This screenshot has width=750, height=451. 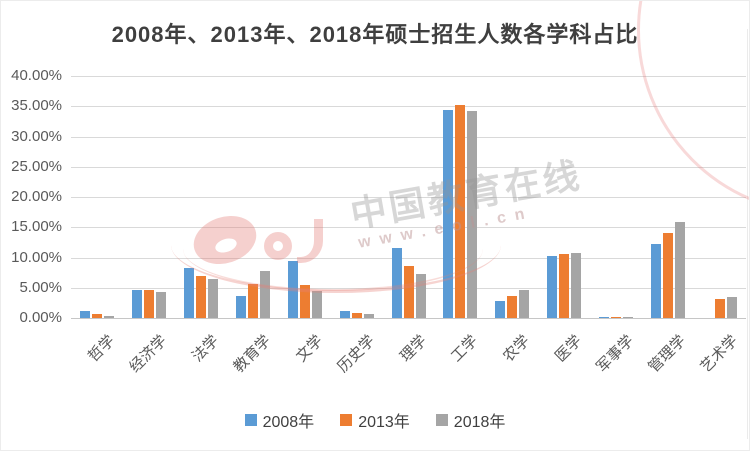 I want to click on x-axis-category-label: 理学, so click(x=413, y=349).